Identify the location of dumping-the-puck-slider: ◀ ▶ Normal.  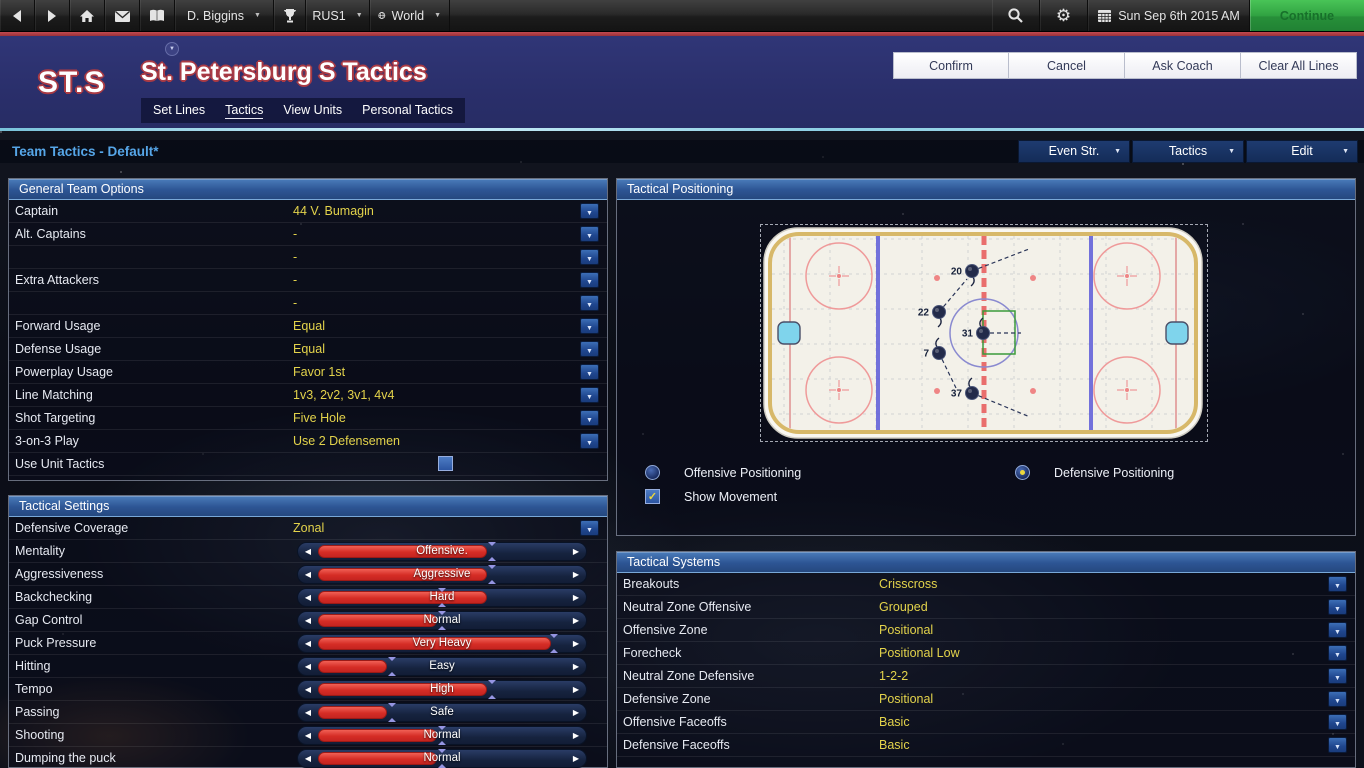
(442, 758).